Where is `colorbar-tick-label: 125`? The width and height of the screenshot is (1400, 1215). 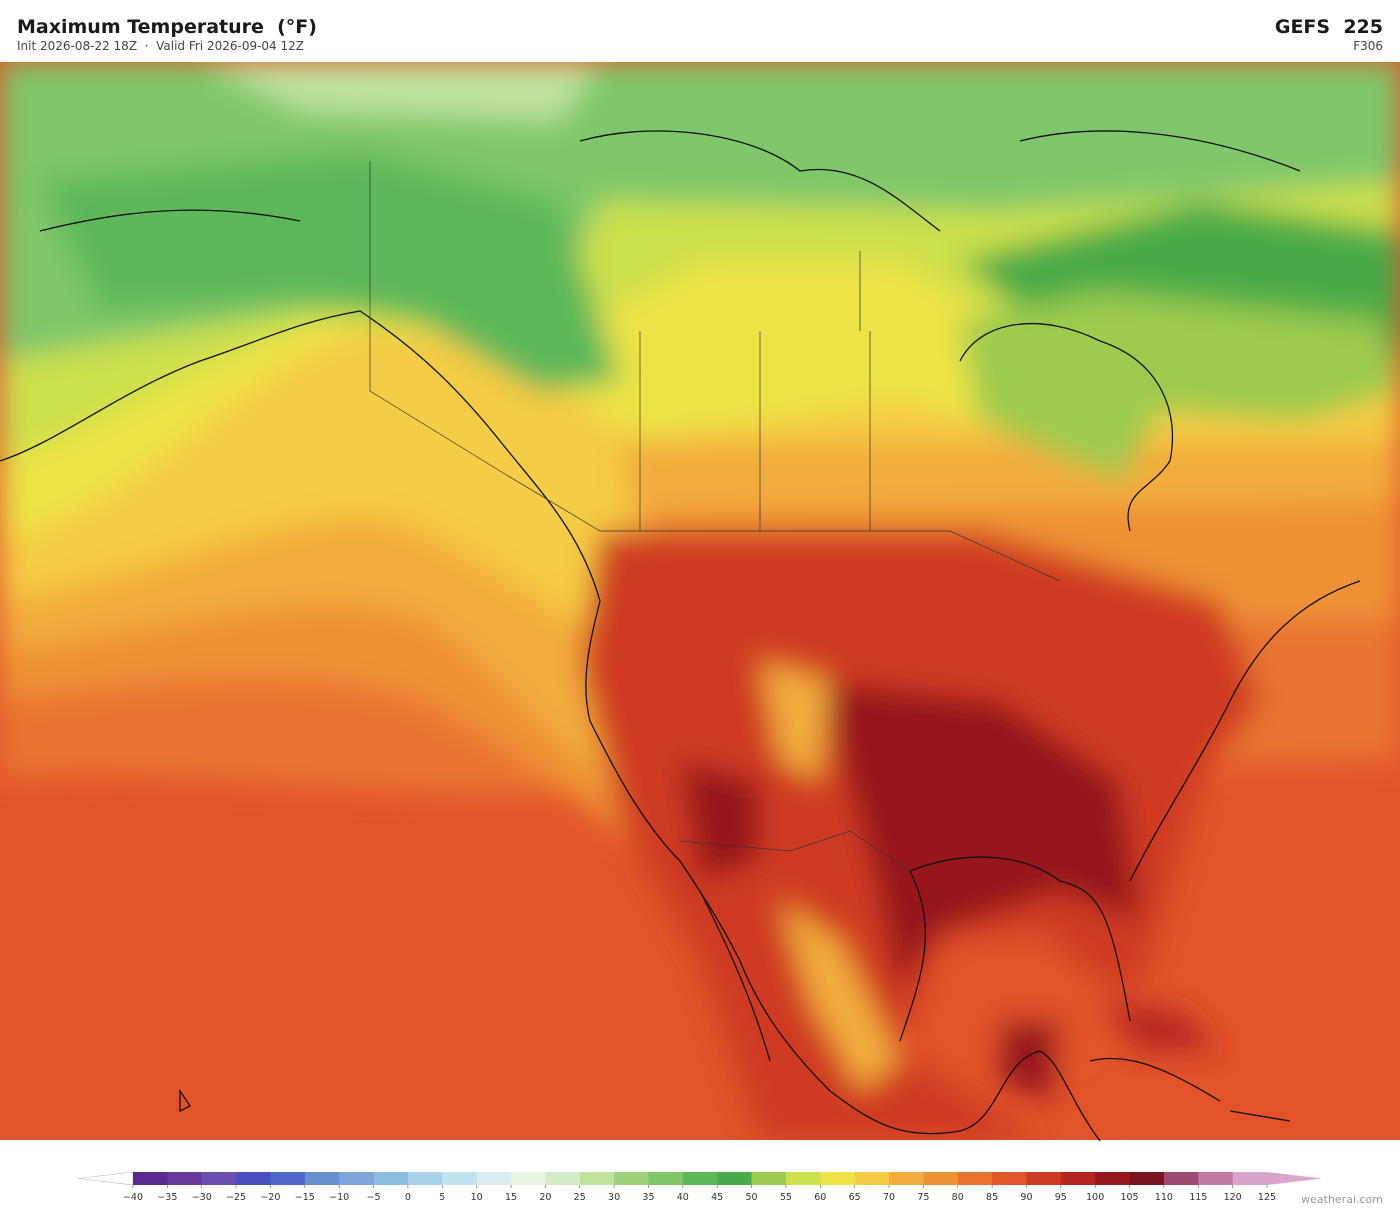 colorbar-tick-label: 125 is located at coordinates (1267, 1197).